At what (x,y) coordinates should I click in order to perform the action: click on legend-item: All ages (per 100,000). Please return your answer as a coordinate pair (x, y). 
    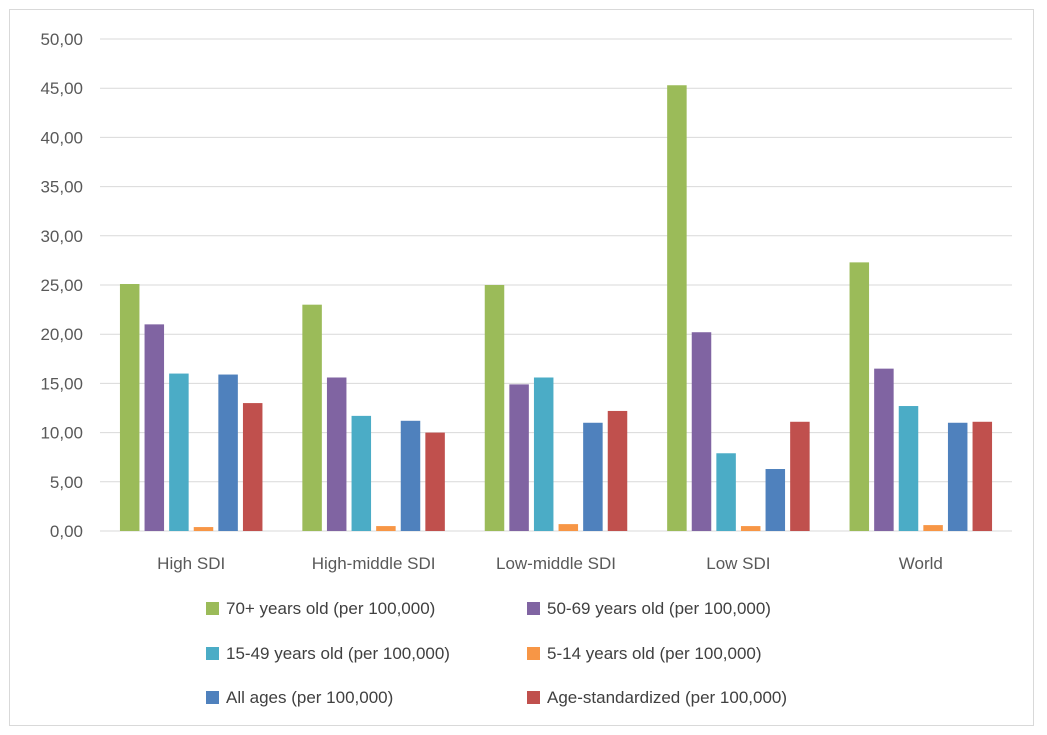
    Looking at the image, I should click on (299, 697).